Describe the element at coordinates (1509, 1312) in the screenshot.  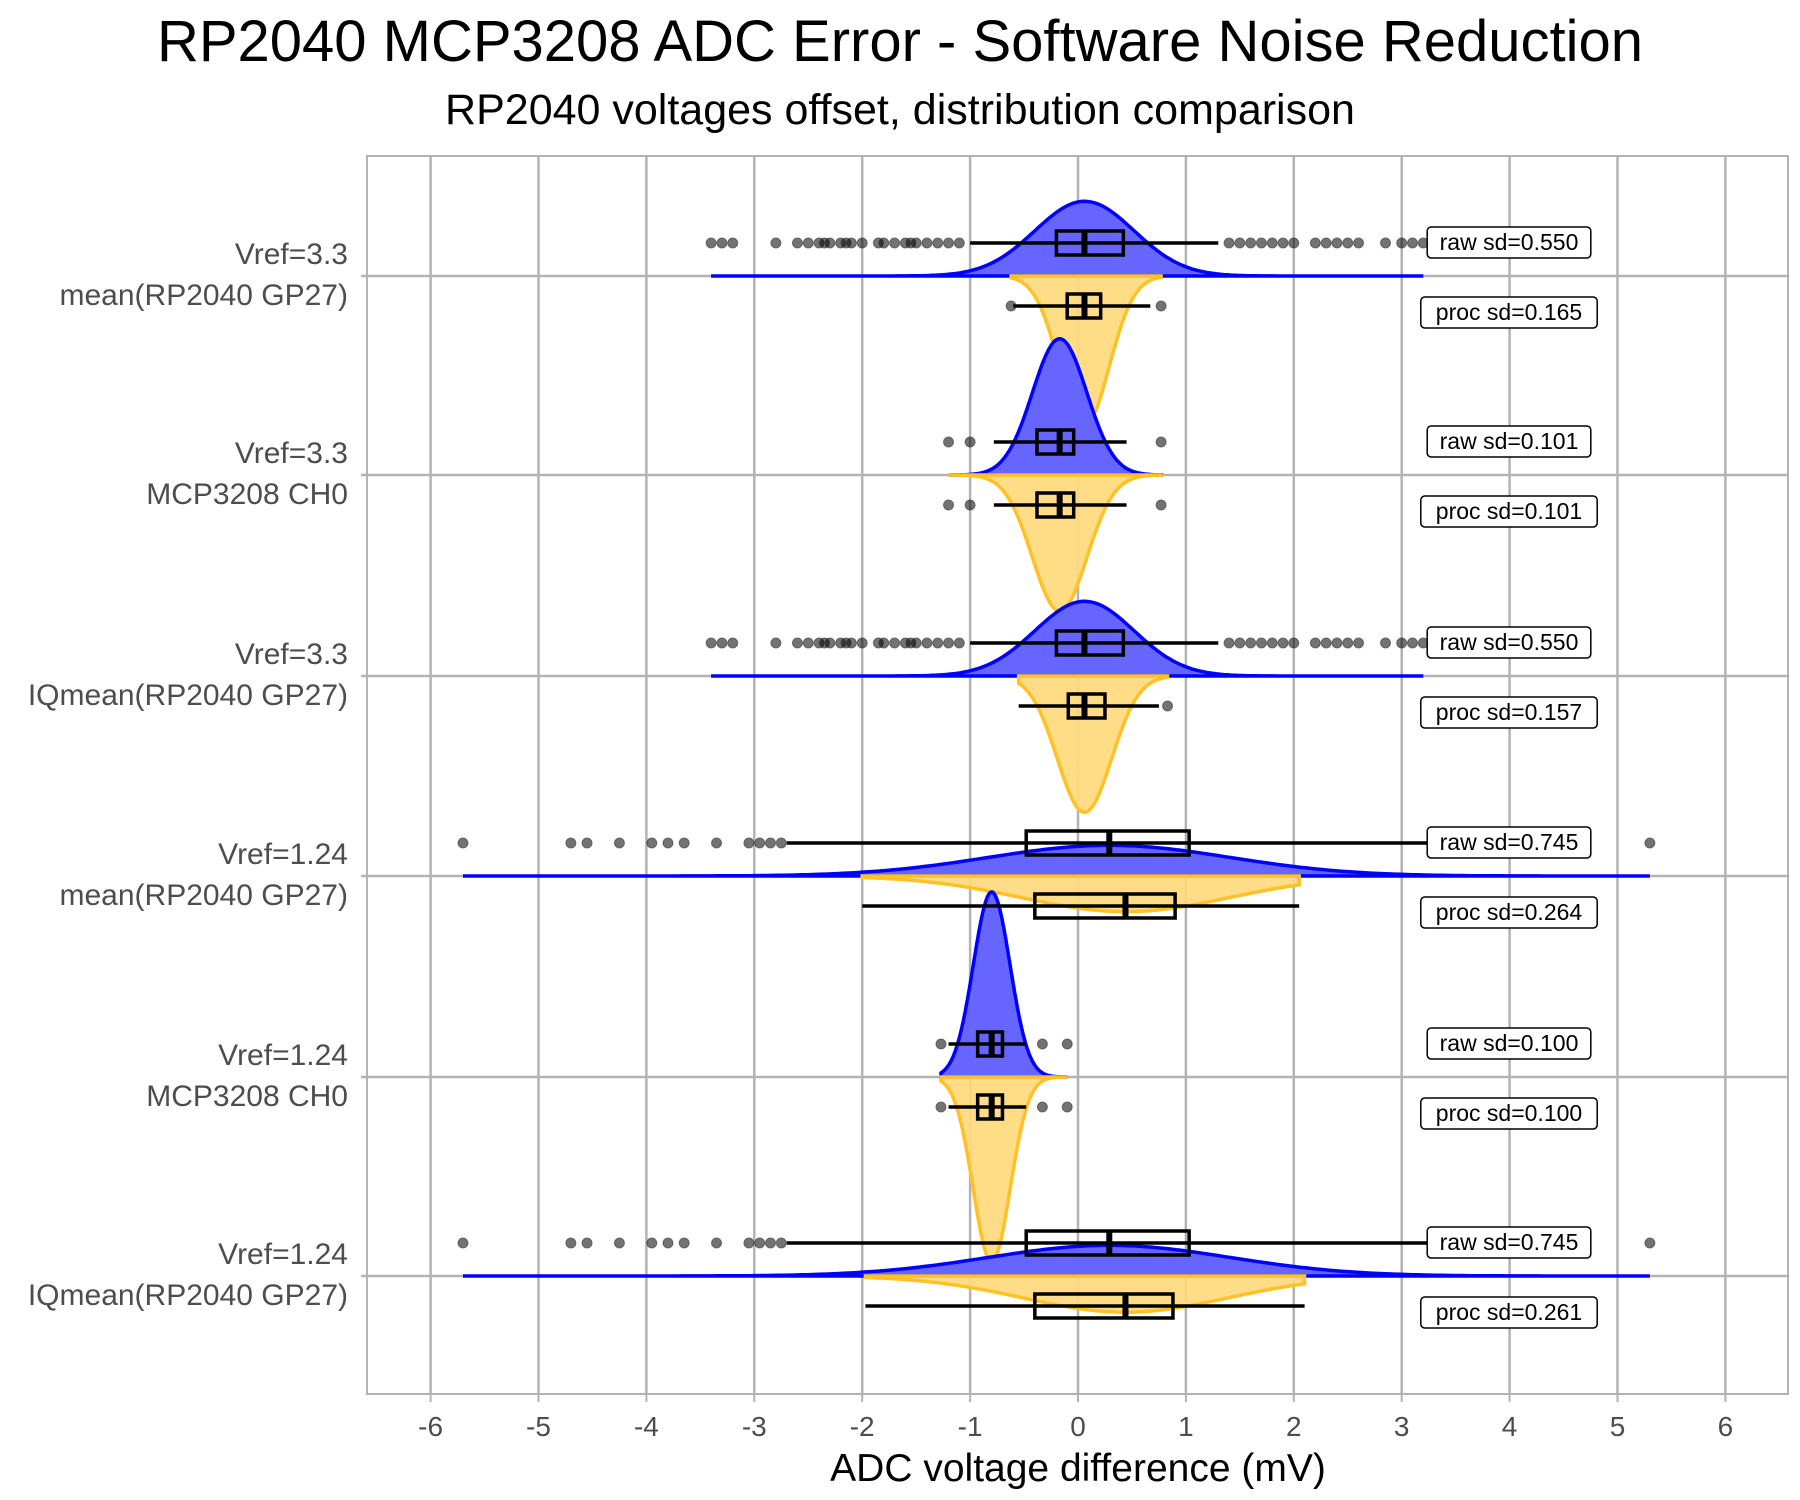
I see `sd-label: proc sd=0.261` at that location.